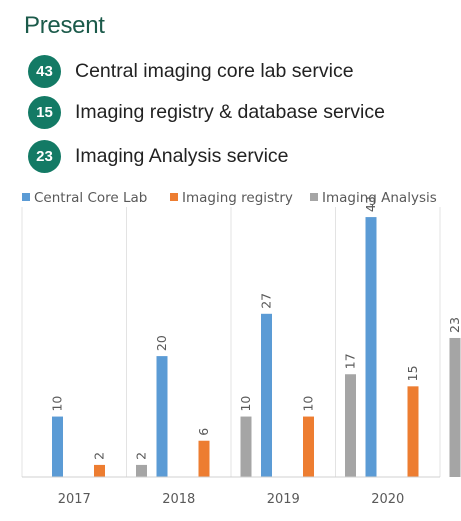 This screenshot has width=461, height=521. I want to click on stat-label: Central imaging core lab service, so click(214, 71).